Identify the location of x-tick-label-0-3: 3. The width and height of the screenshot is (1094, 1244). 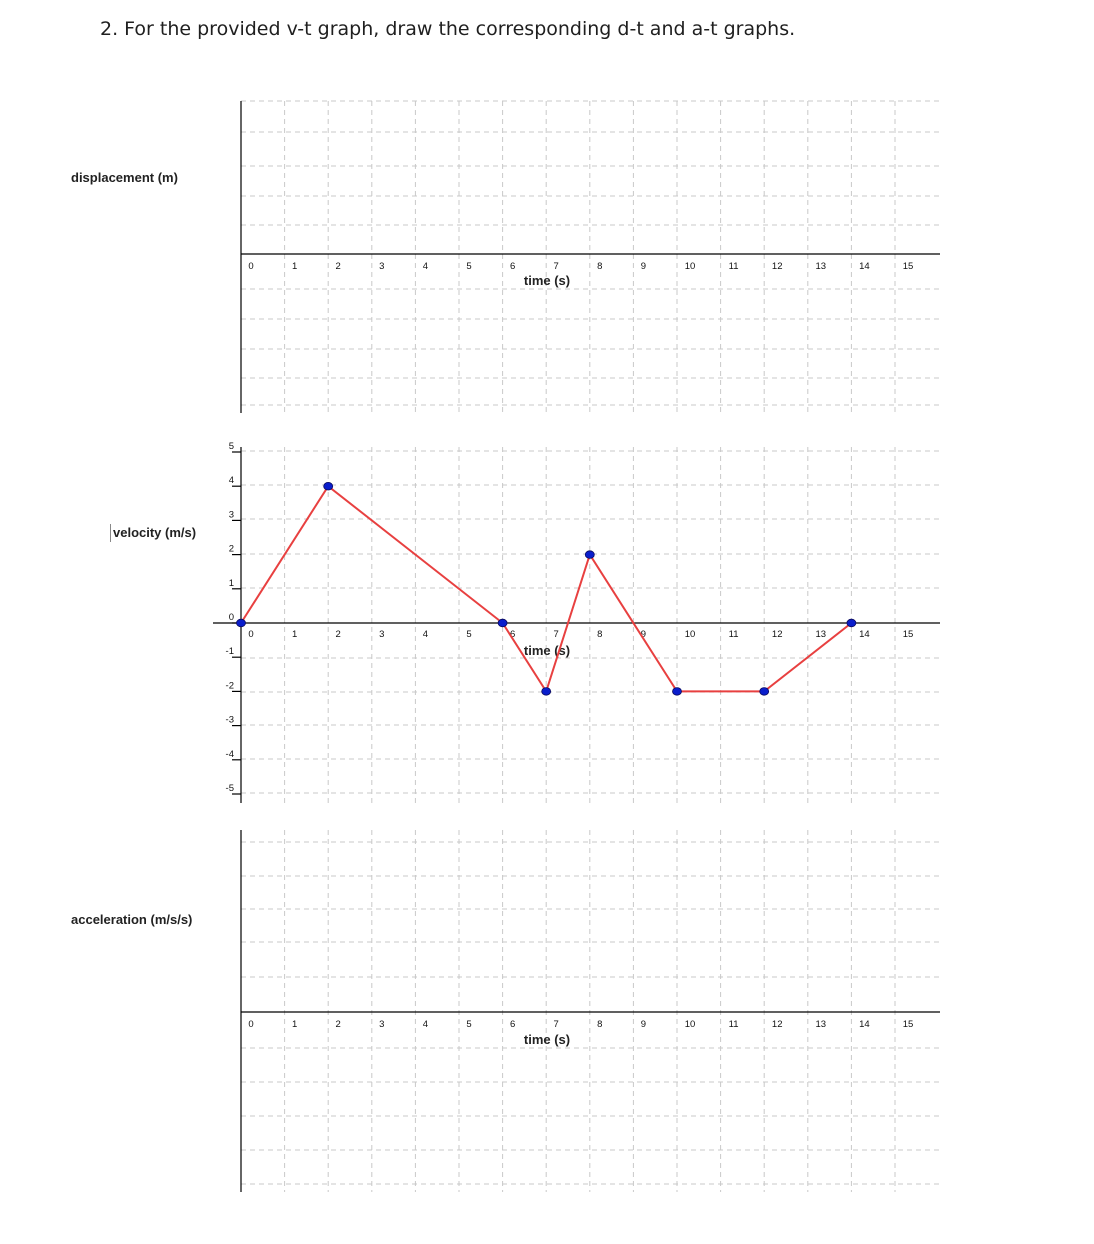
(381, 266).